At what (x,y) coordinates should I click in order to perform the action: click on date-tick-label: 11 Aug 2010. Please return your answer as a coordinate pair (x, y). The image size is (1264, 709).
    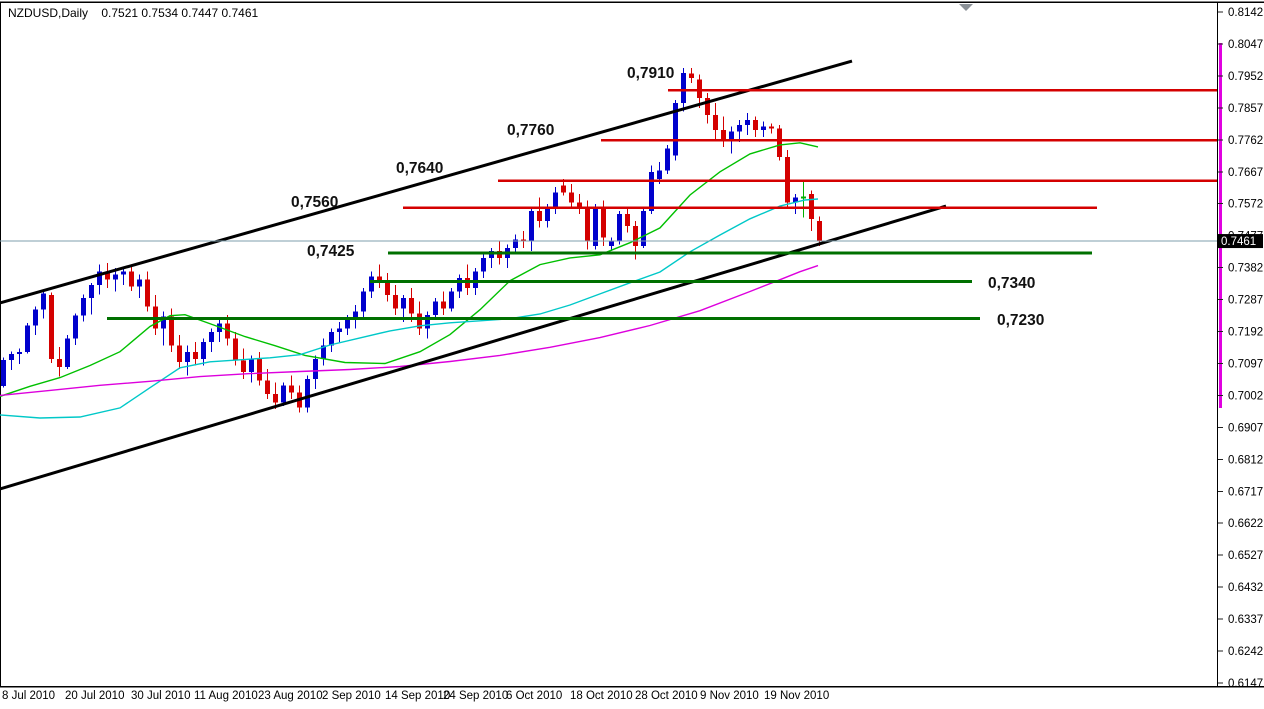
    Looking at the image, I should click on (226, 696).